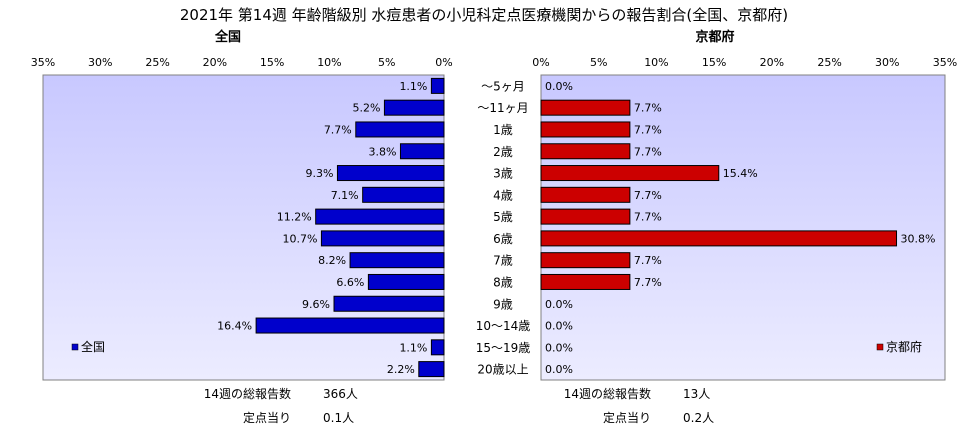 This screenshot has height=436, width=968. What do you see at coordinates (740, 173) in the screenshot?
I see `data-label: 15.4%` at bounding box center [740, 173].